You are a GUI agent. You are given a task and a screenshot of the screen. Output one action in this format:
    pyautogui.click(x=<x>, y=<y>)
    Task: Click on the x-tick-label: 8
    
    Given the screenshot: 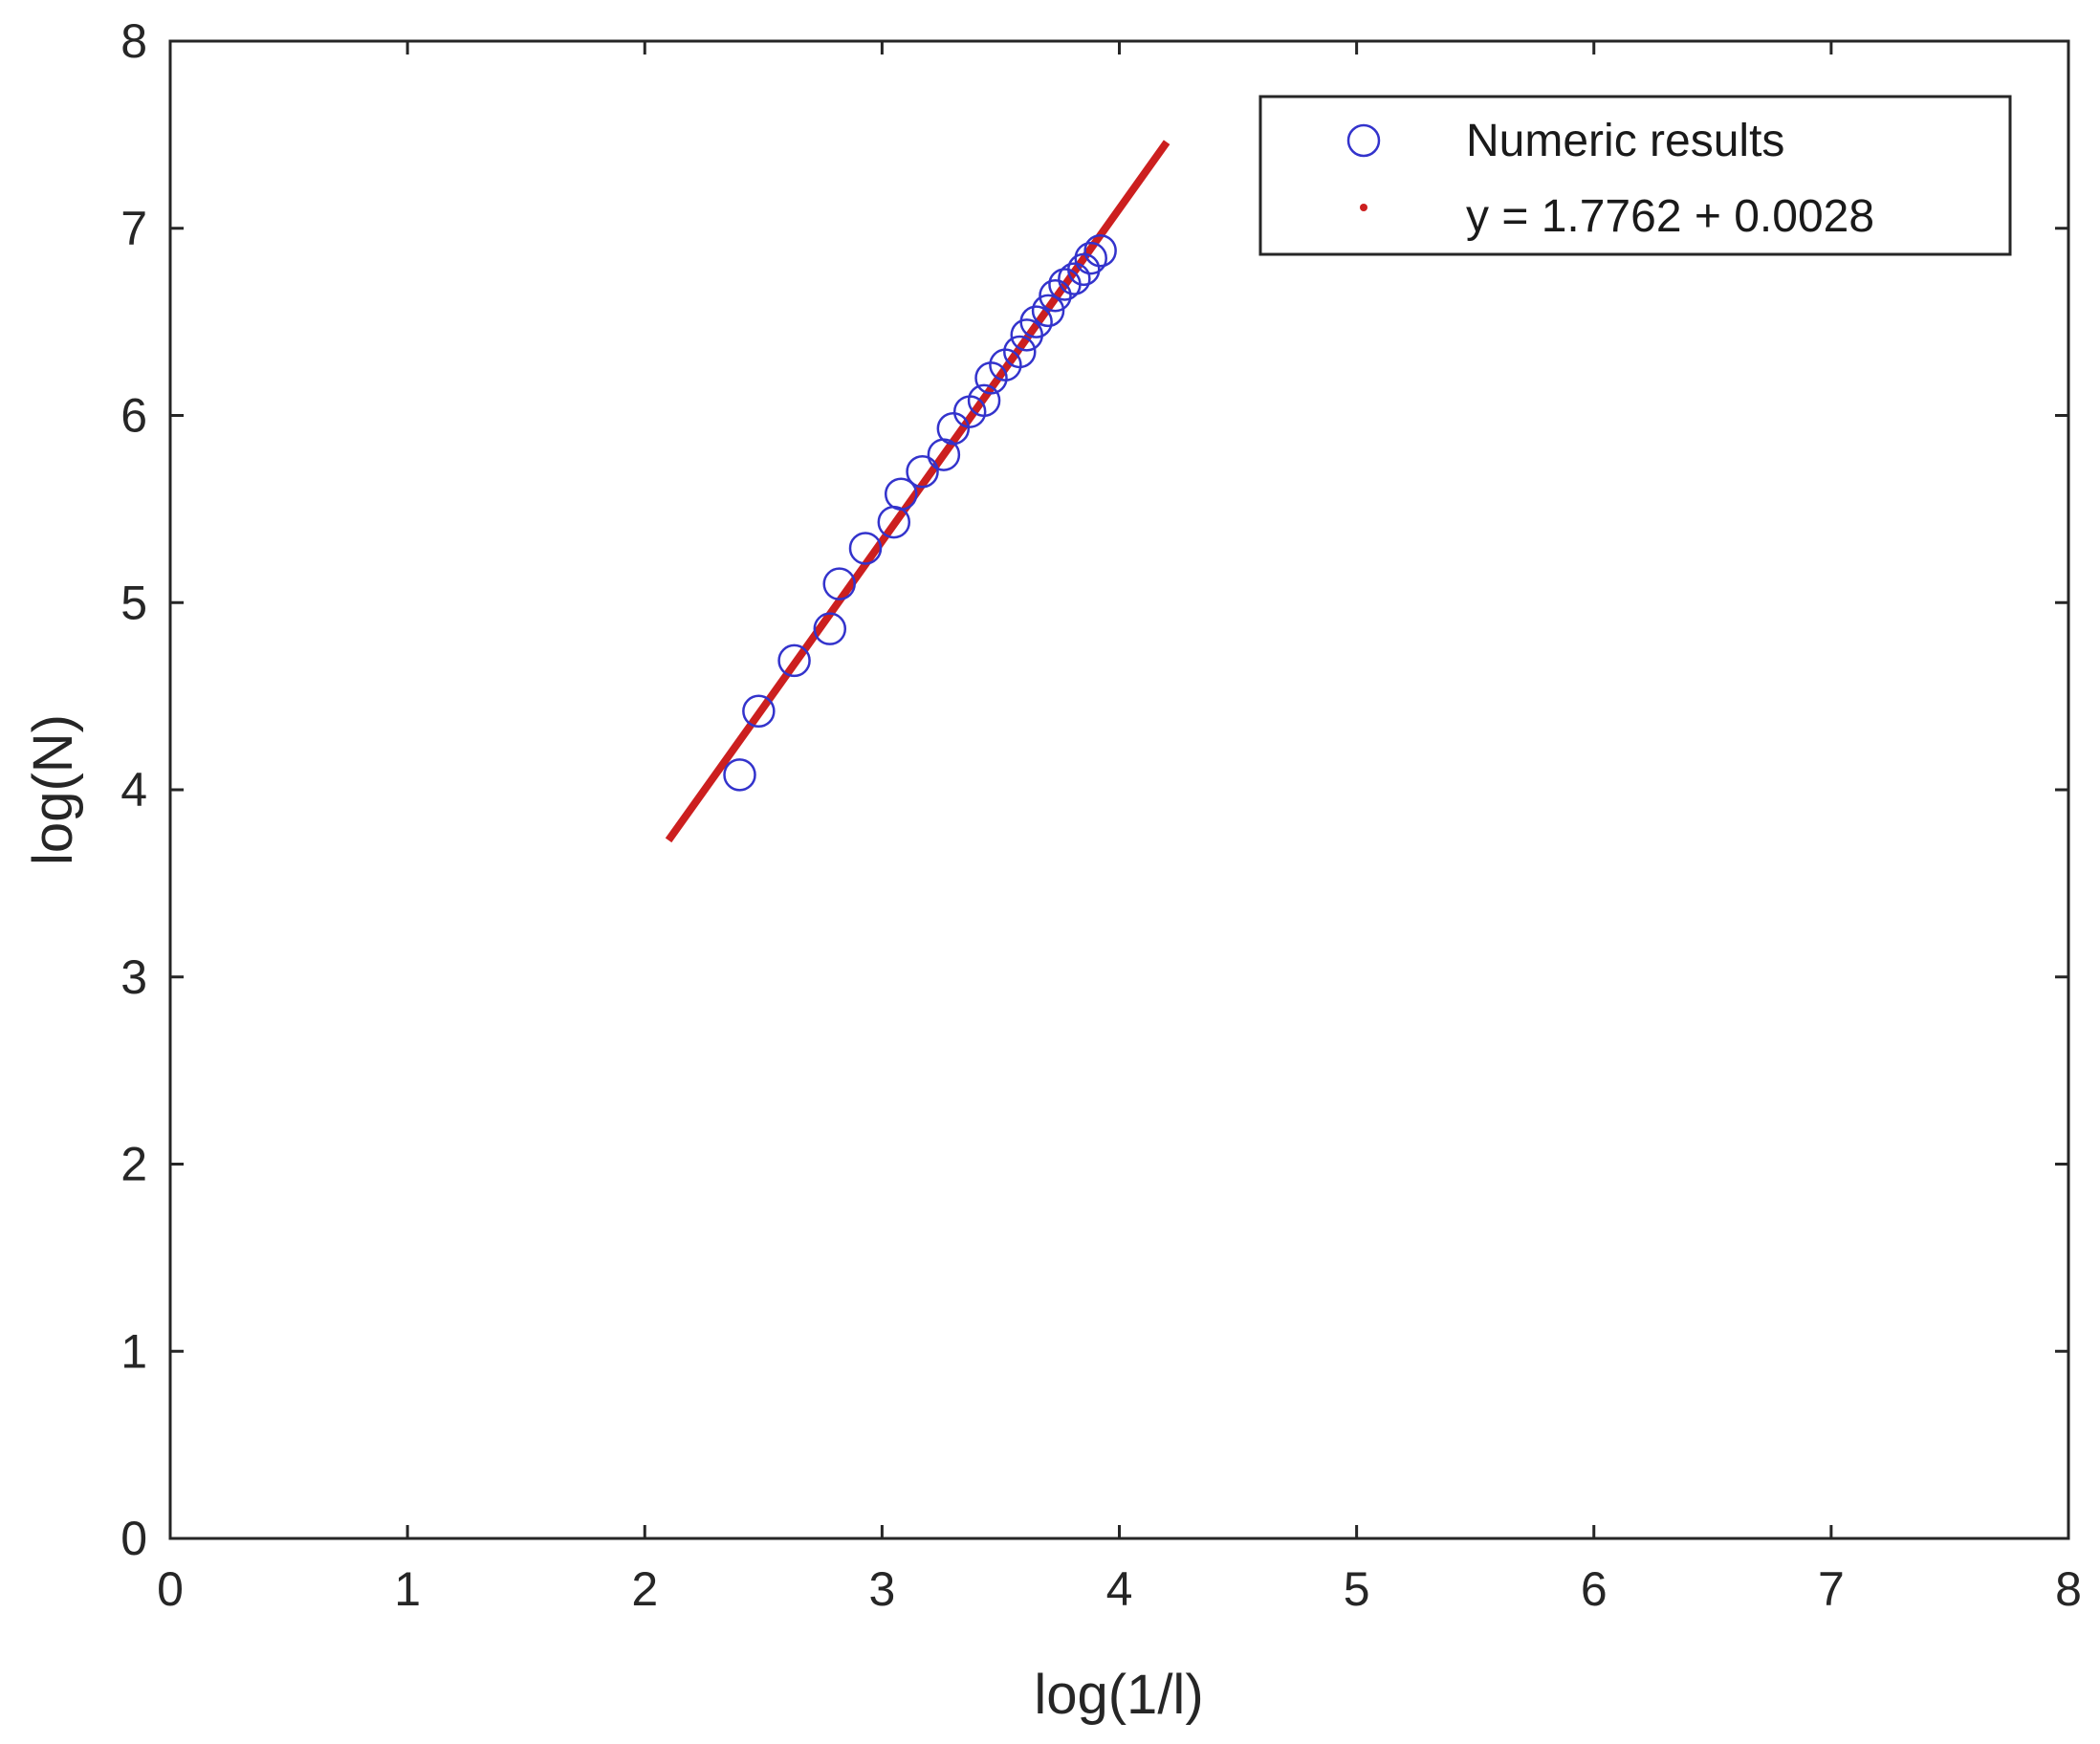 What is the action you would take?
    pyautogui.click(x=2069, y=1589)
    